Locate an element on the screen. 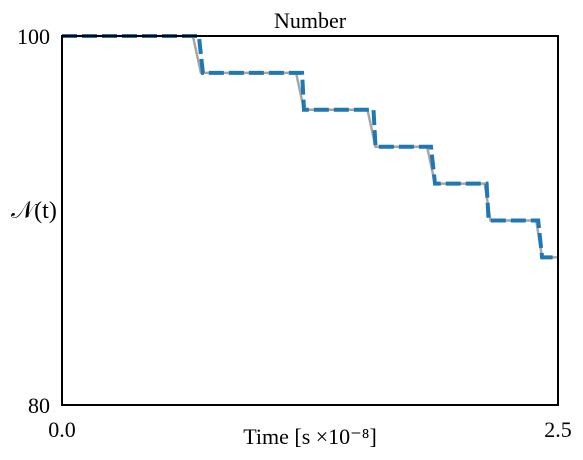 The height and width of the screenshot is (460, 583). chart-title: Number is located at coordinates (310, 20).